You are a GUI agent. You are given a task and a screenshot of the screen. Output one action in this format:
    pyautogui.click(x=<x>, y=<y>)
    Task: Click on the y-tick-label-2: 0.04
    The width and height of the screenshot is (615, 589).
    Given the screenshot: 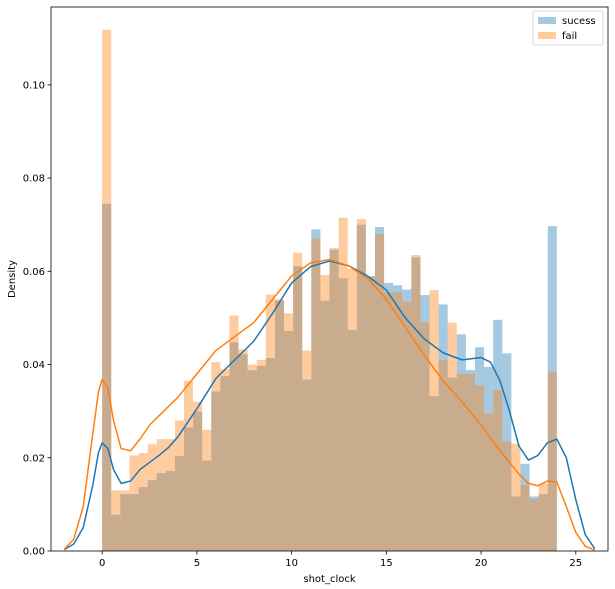 What is the action you would take?
    pyautogui.click(x=34, y=365)
    